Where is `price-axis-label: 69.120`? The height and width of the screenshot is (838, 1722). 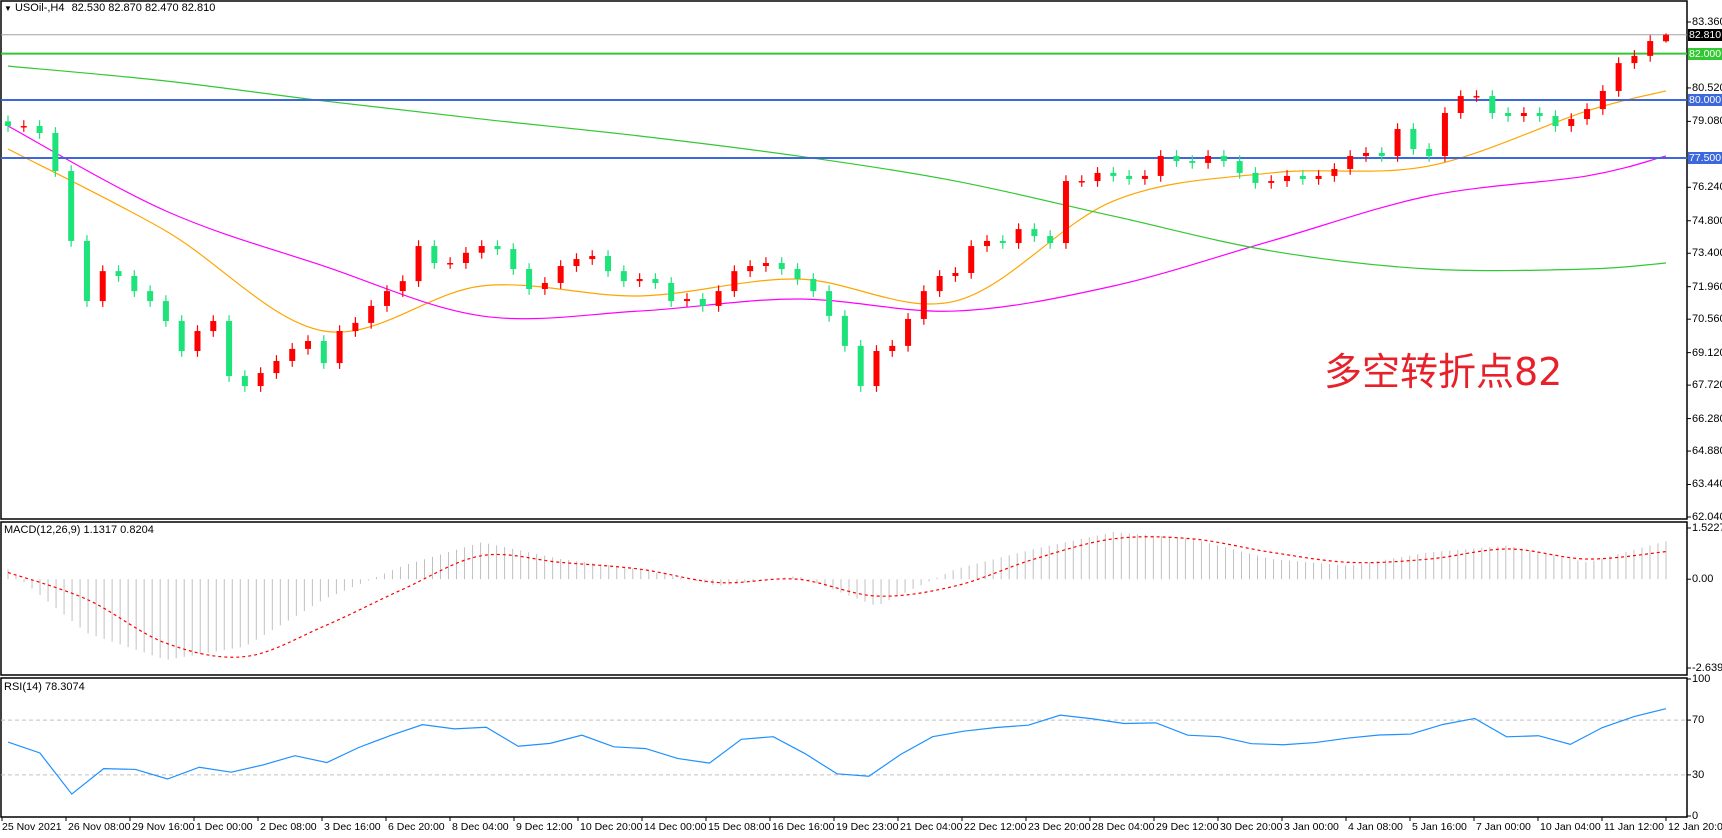 price-axis-label: 69.120 is located at coordinates (1707, 352).